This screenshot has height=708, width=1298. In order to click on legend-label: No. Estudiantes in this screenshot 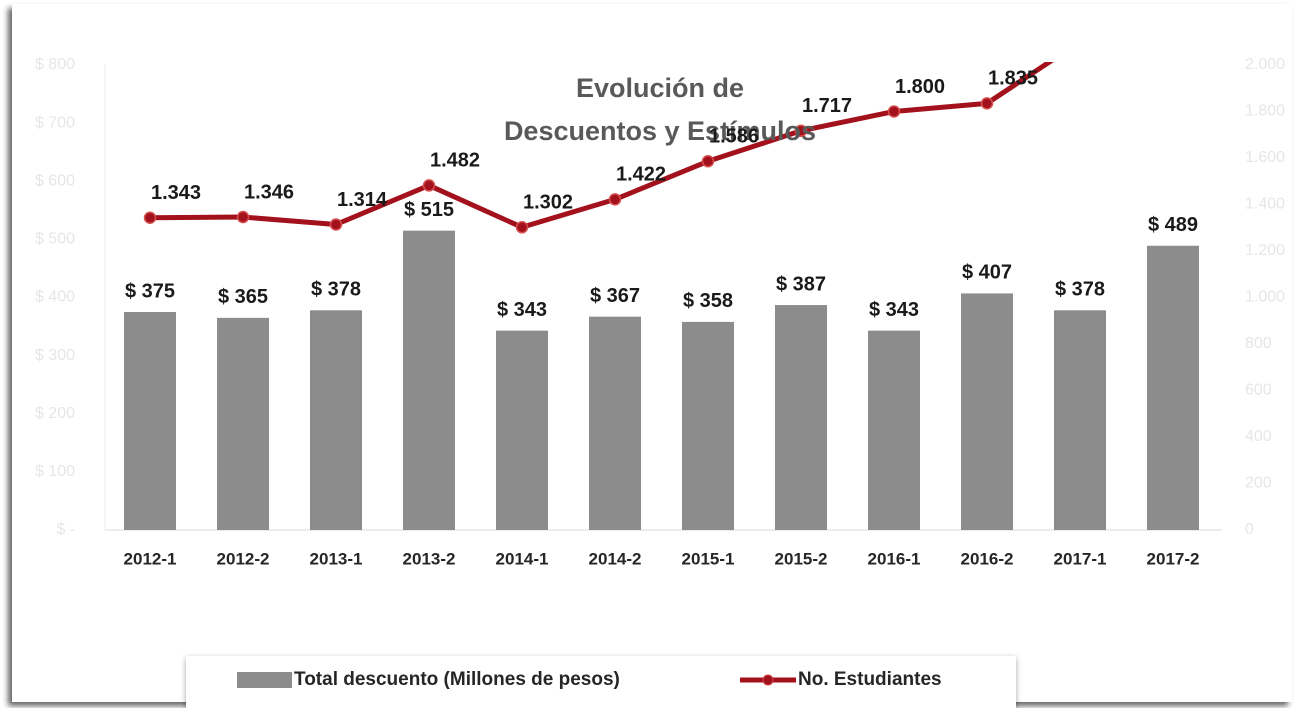, I will do `click(870, 679)`.